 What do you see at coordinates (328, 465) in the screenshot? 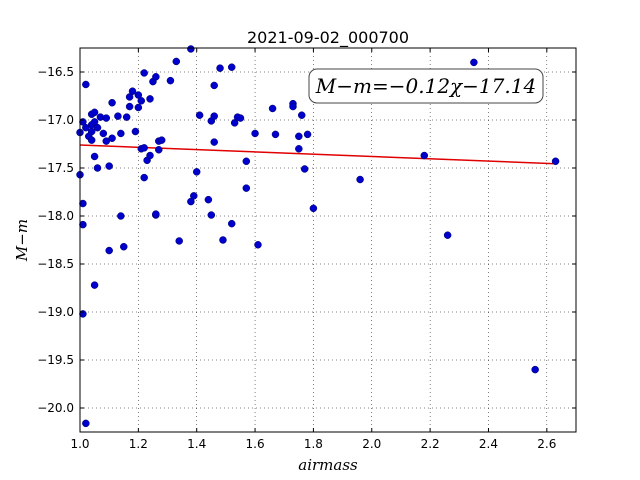
I see `x-axis-label: airmass` at bounding box center [328, 465].